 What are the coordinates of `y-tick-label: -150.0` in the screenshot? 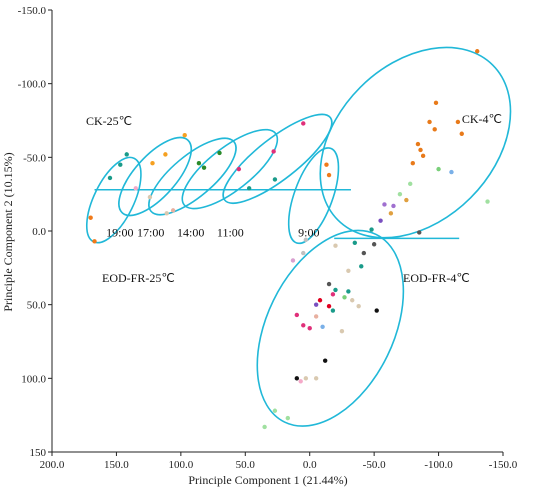 It's located at (32, 11).